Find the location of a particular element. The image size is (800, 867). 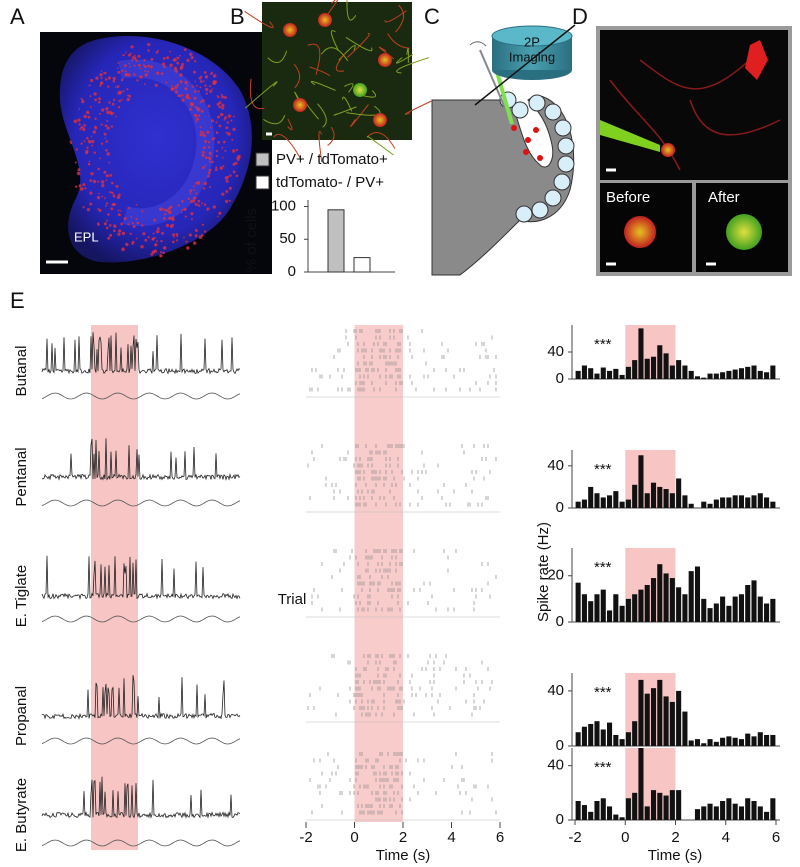

region-label: EPL is located at coordinates (86, 236).